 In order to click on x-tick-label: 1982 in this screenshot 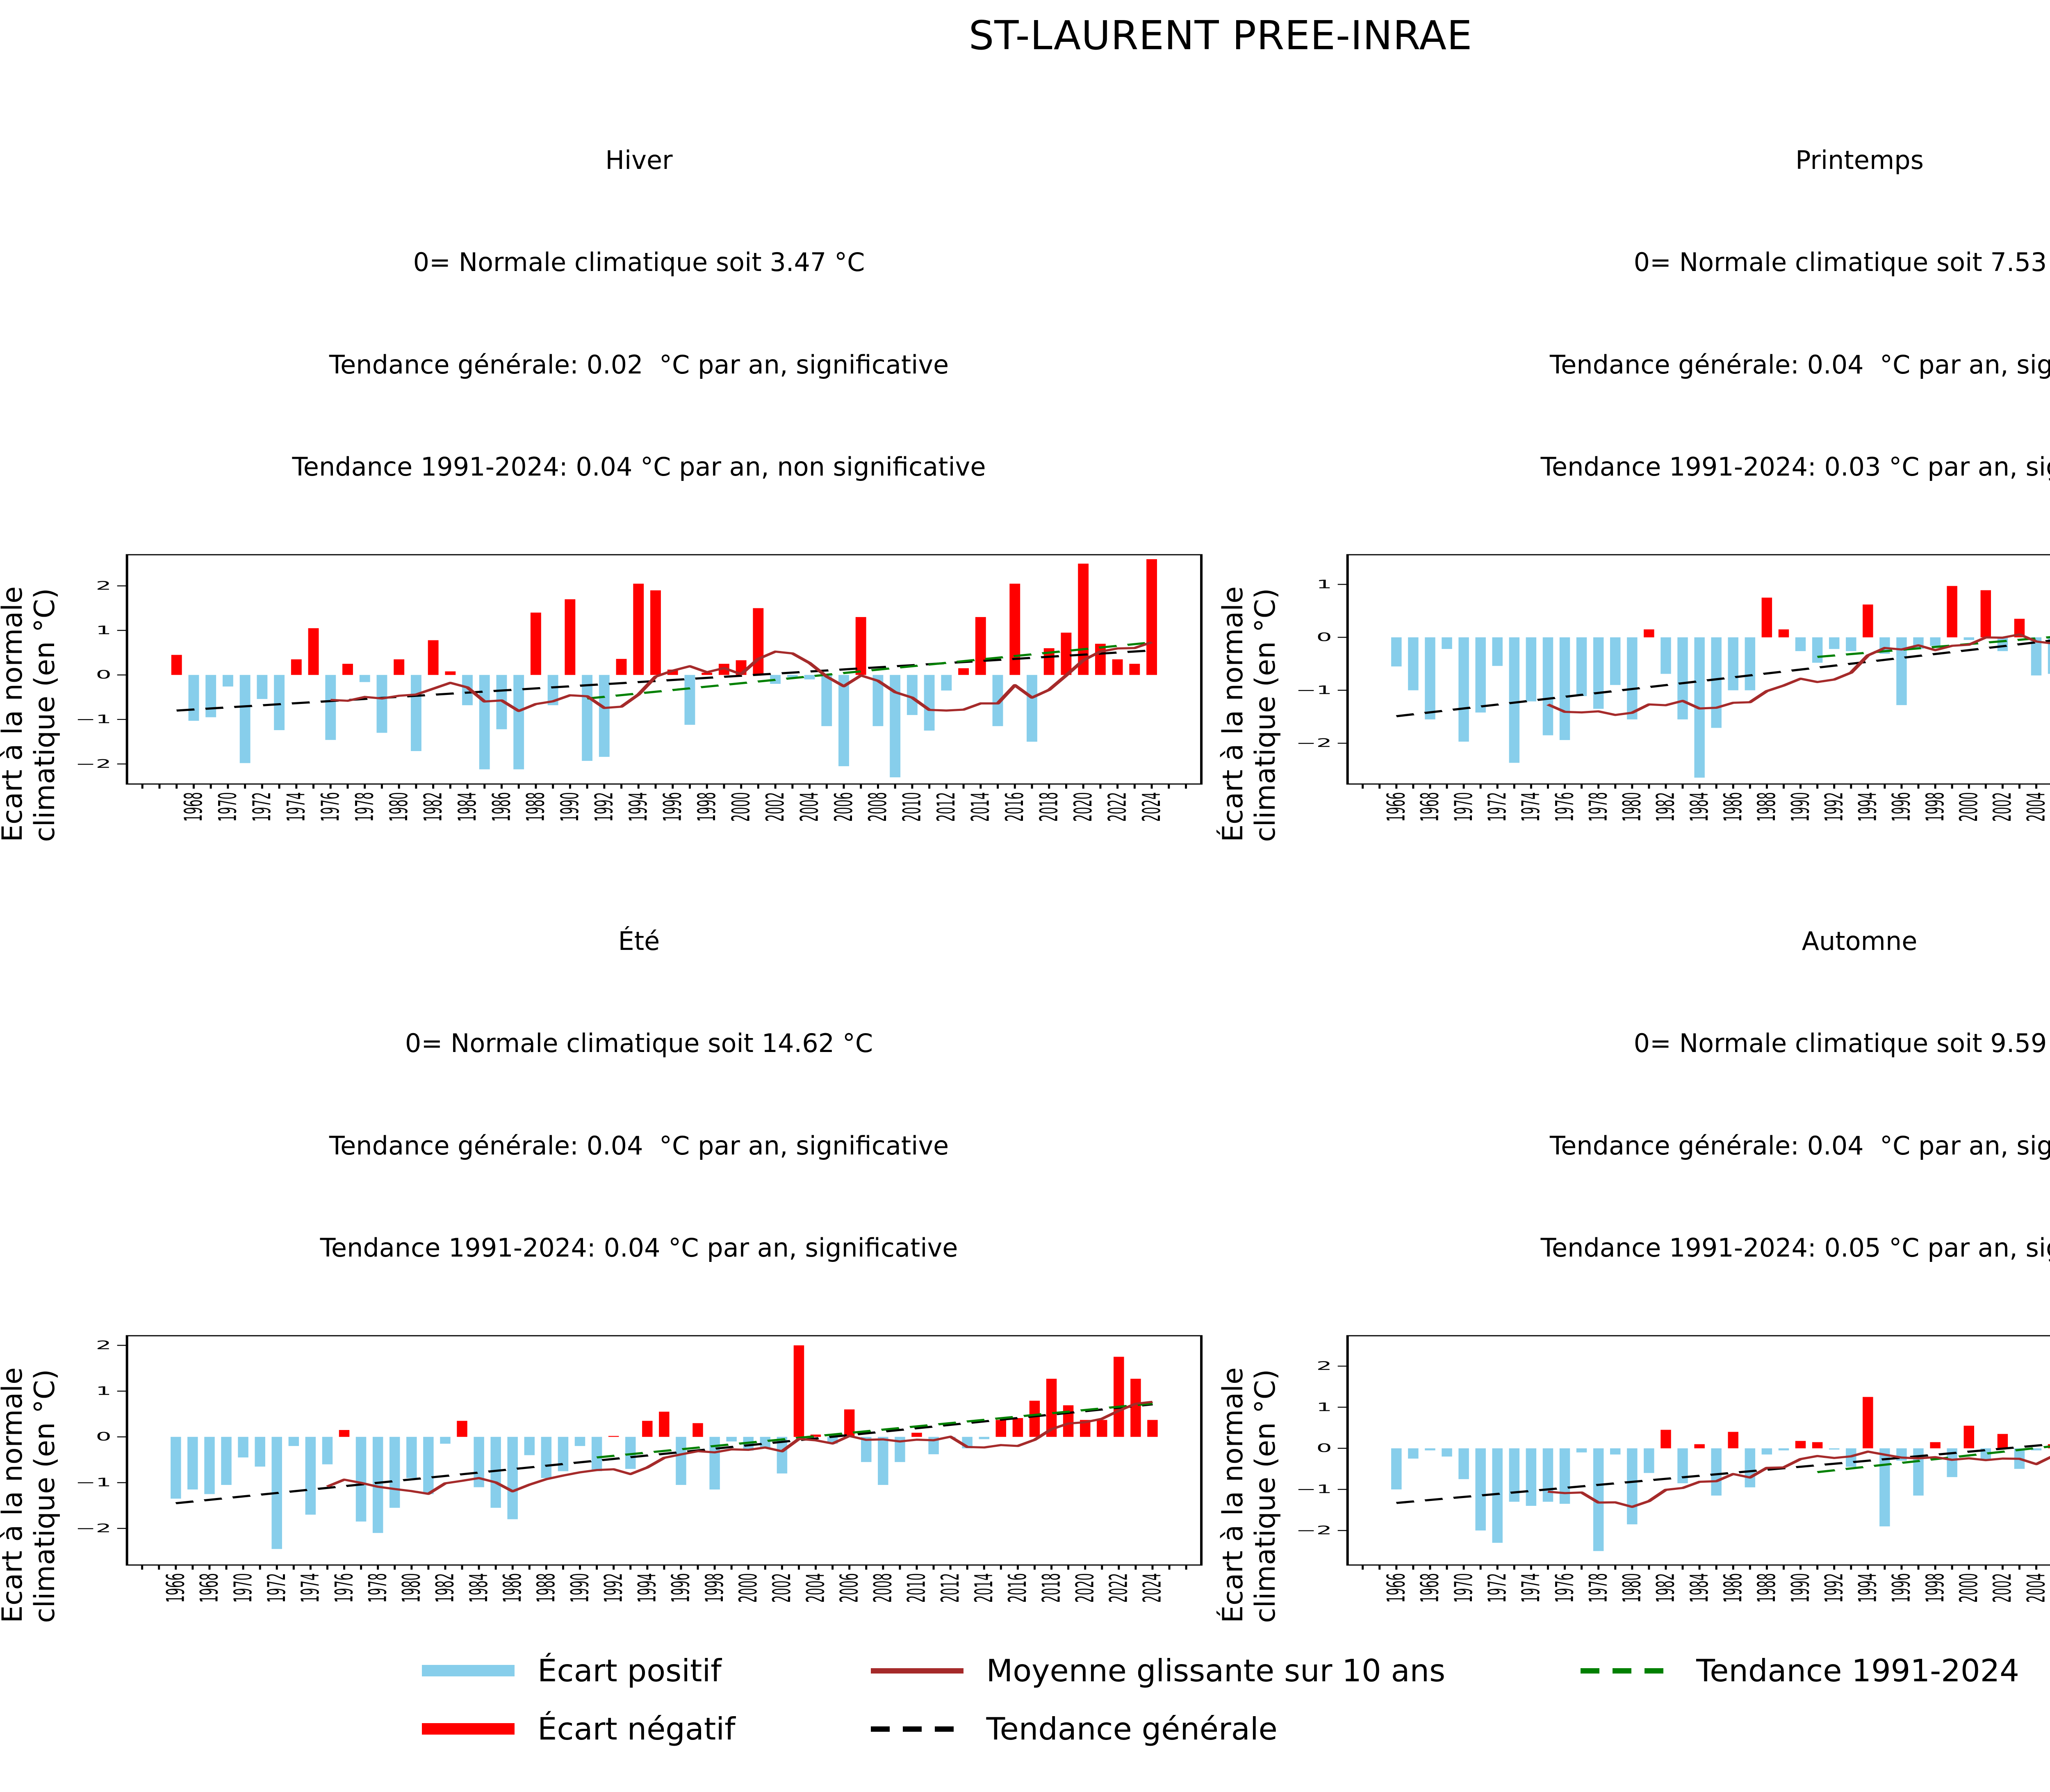, I will do `click(1666, 807)`.